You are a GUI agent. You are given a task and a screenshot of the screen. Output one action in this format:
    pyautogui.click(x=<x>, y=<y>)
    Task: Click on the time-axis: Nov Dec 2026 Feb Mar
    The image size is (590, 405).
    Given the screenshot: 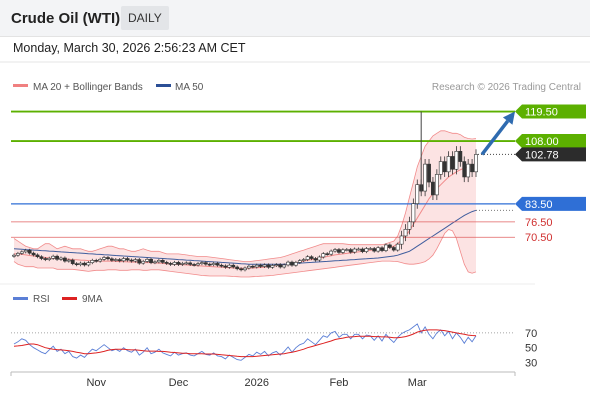 What is the action you would take?
    pyautogui.click(x=263, y=380)
    